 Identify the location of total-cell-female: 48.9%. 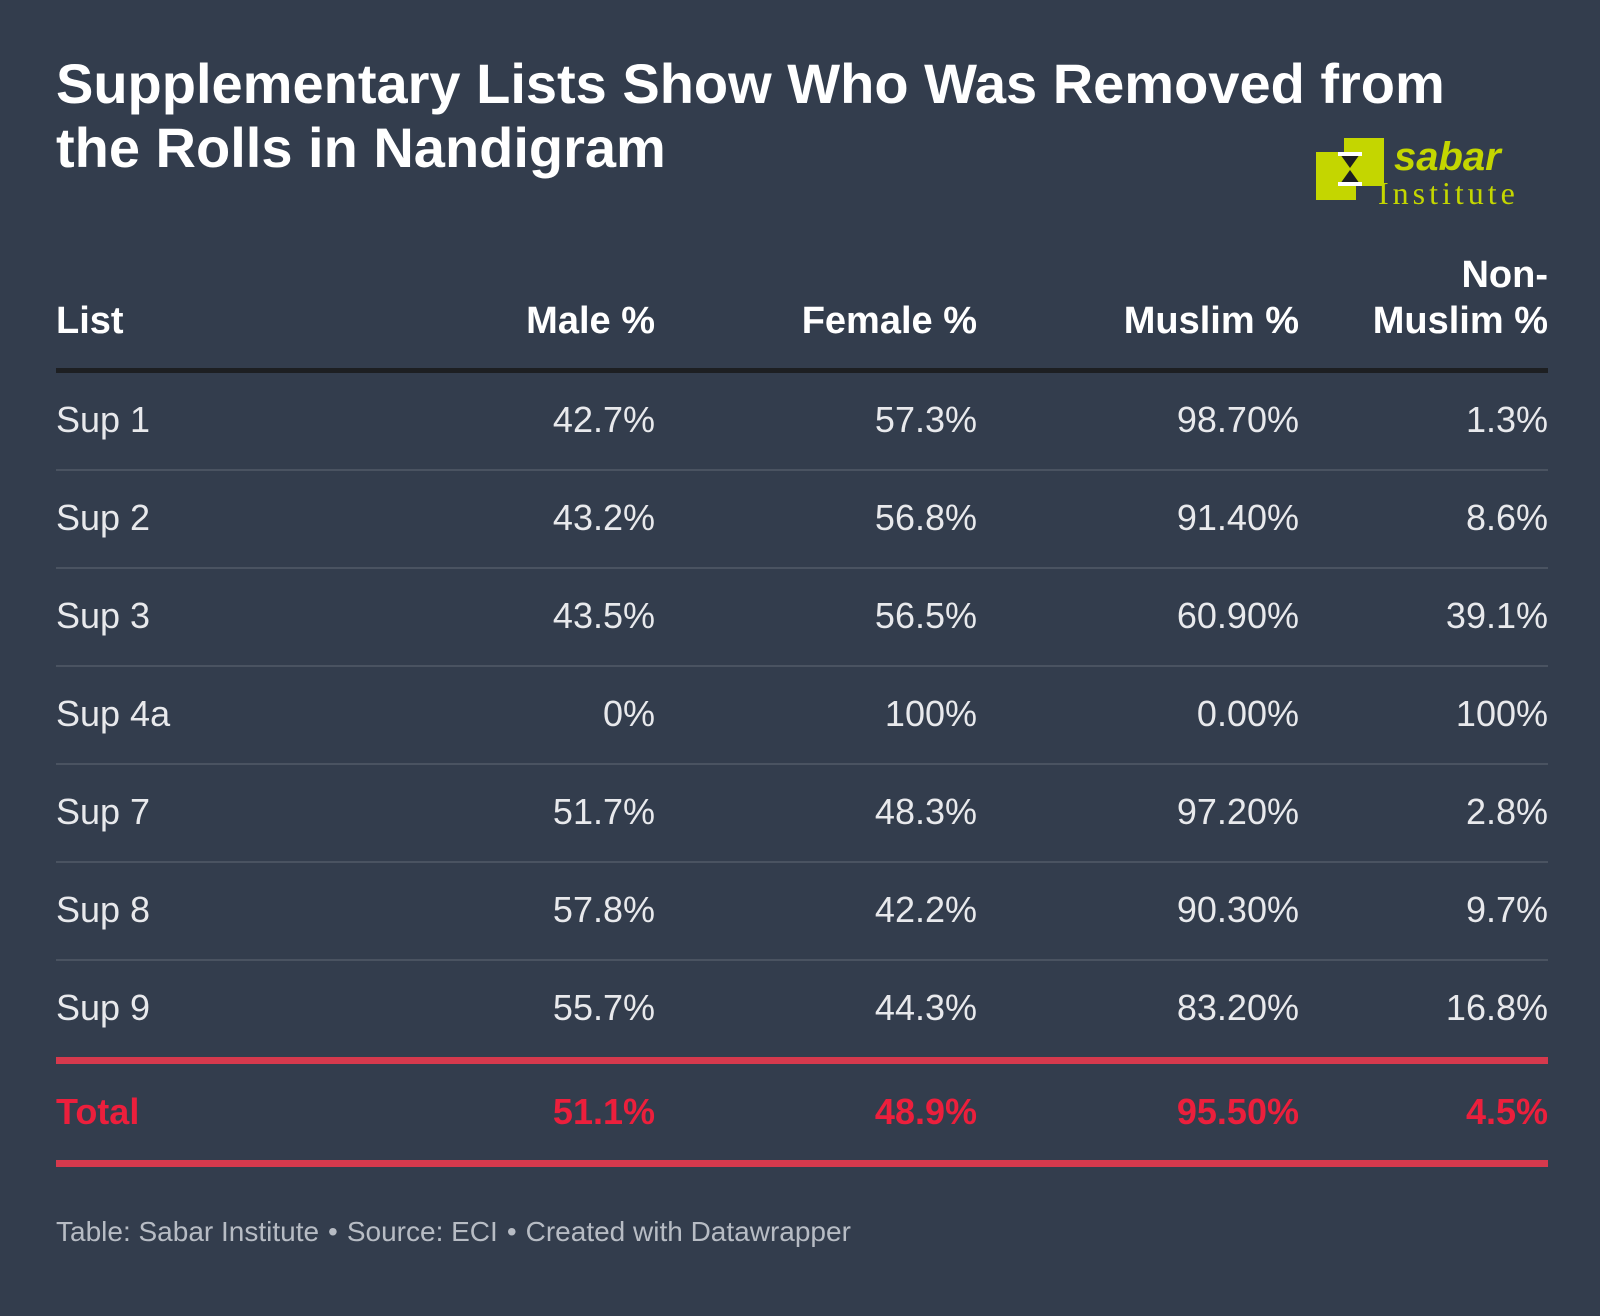
(925, 1111).